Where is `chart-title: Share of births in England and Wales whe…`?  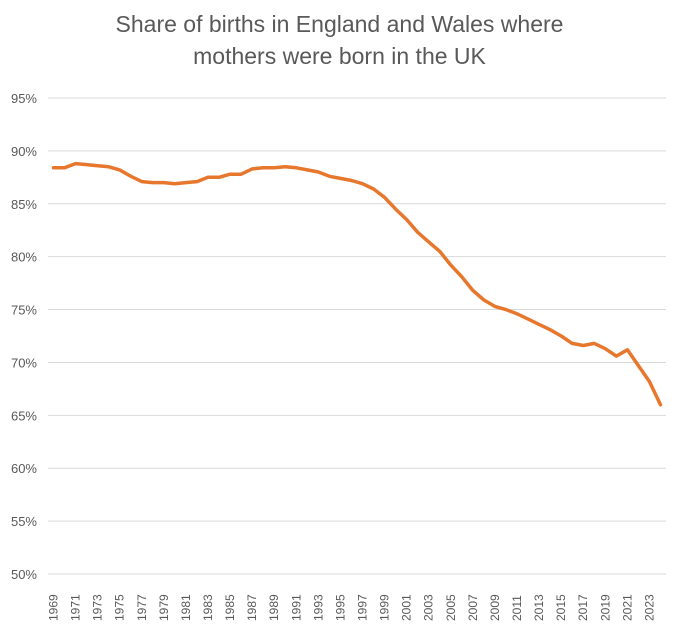
chart-title: Share of births in England and Wales whe… is located at coordinates (339, 40).